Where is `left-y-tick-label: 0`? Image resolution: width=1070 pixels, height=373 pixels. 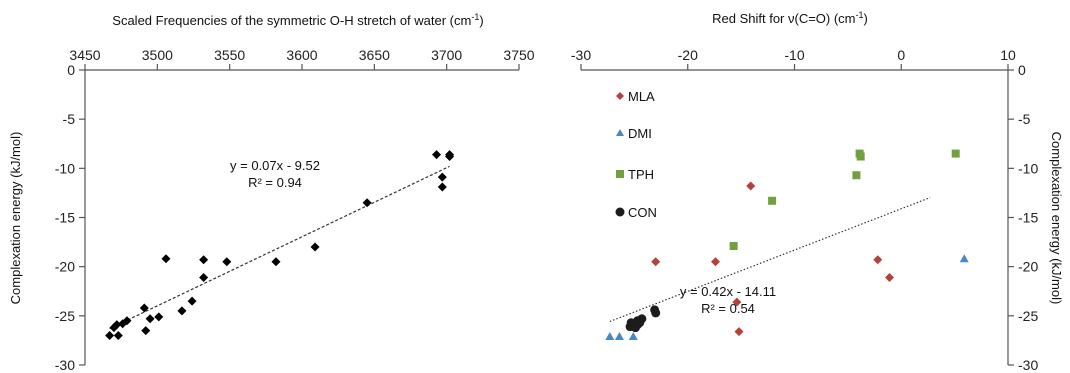
left-y-tick-label: 0 is located at coordinates (71, 70).